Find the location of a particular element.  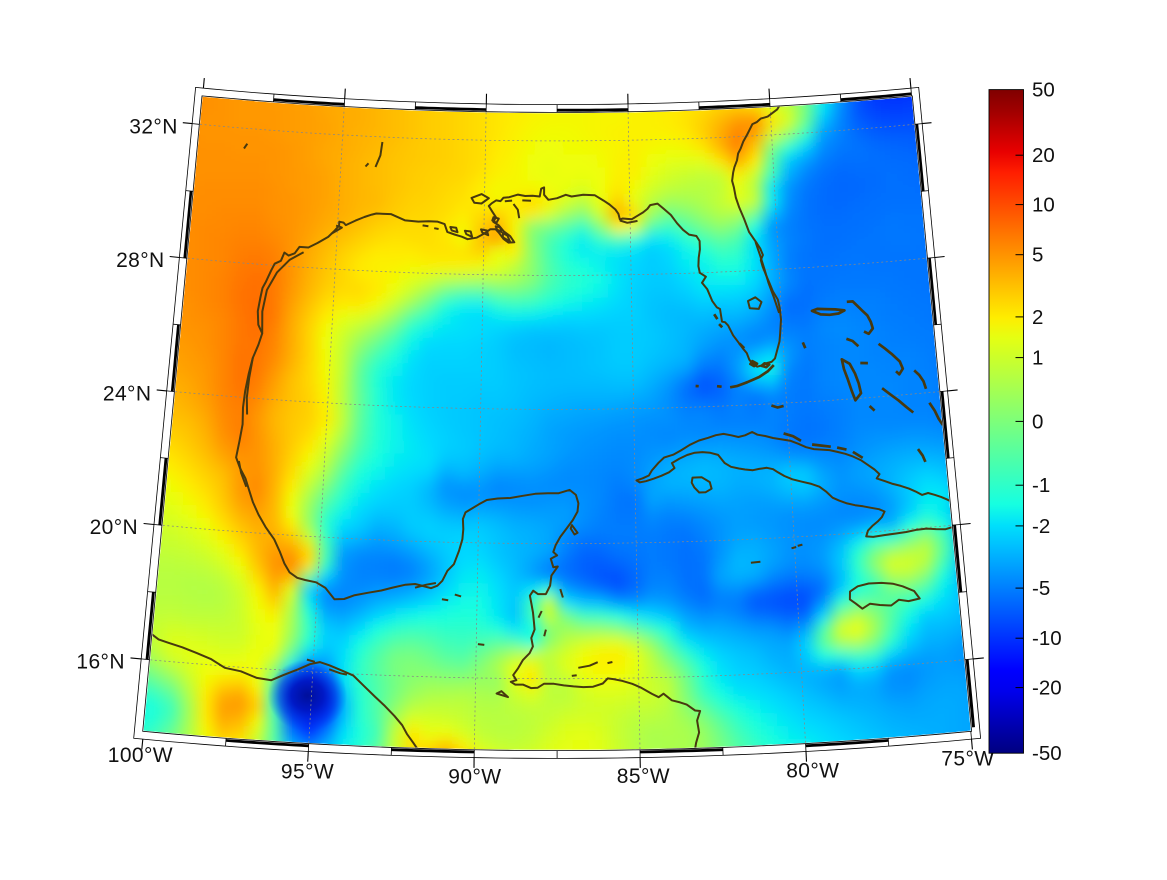

svg-text: 85°W is located at coordinates (643, 776).